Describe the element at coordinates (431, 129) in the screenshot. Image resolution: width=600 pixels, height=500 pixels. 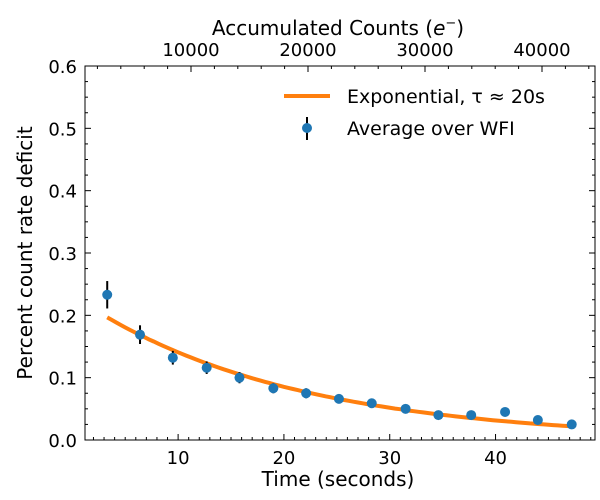
I see `legend-label-data: Average over WFI` at that location.